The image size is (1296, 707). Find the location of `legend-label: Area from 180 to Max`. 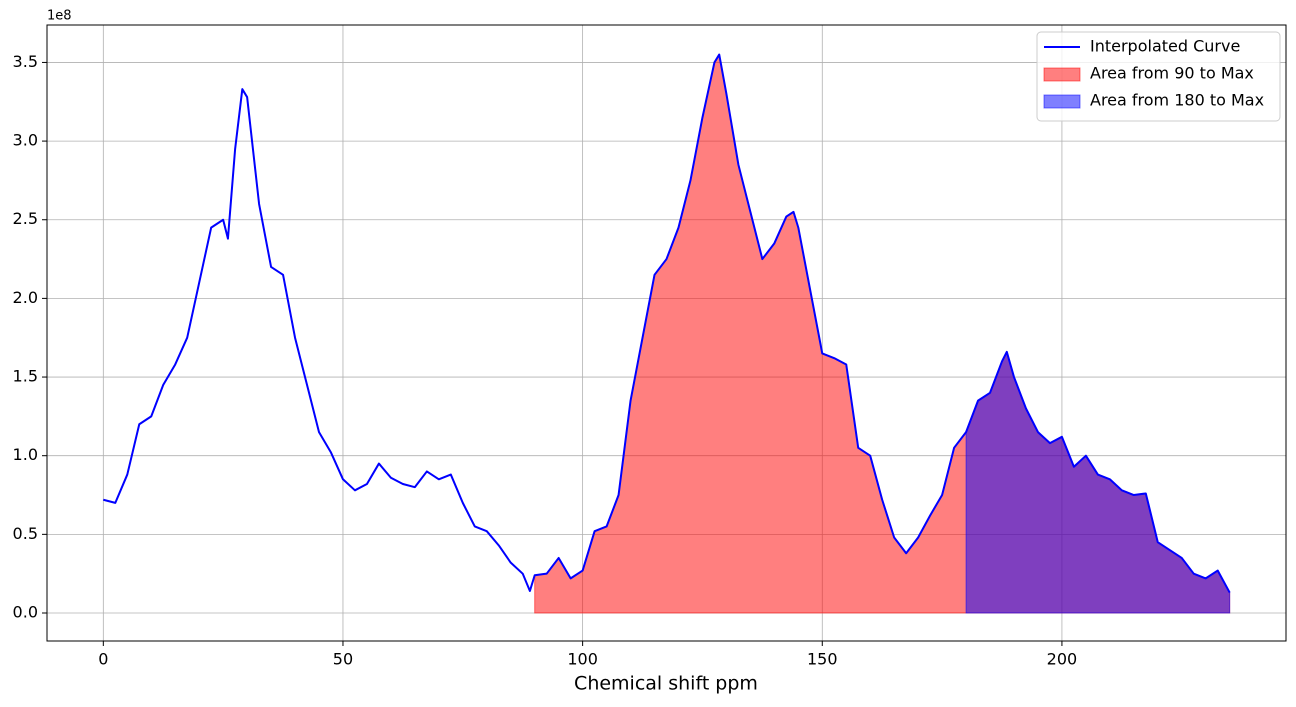

legend-label: Area from 180 to Max is located at coordinates (1177, 100).